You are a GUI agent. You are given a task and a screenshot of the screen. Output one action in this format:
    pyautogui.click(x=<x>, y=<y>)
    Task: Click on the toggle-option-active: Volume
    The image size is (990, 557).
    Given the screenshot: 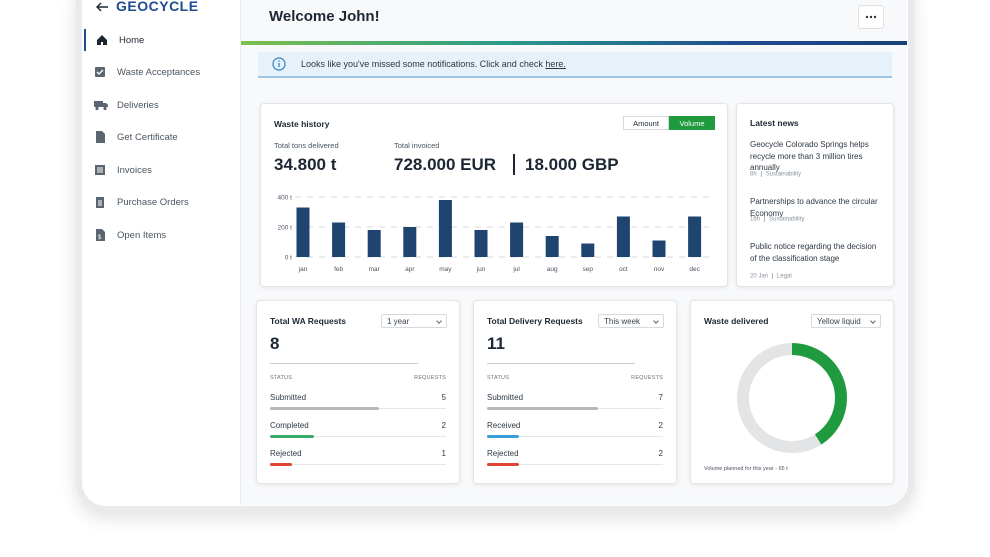 What is the action you would take?
    pyautogui.click(x=692, y=123)
    